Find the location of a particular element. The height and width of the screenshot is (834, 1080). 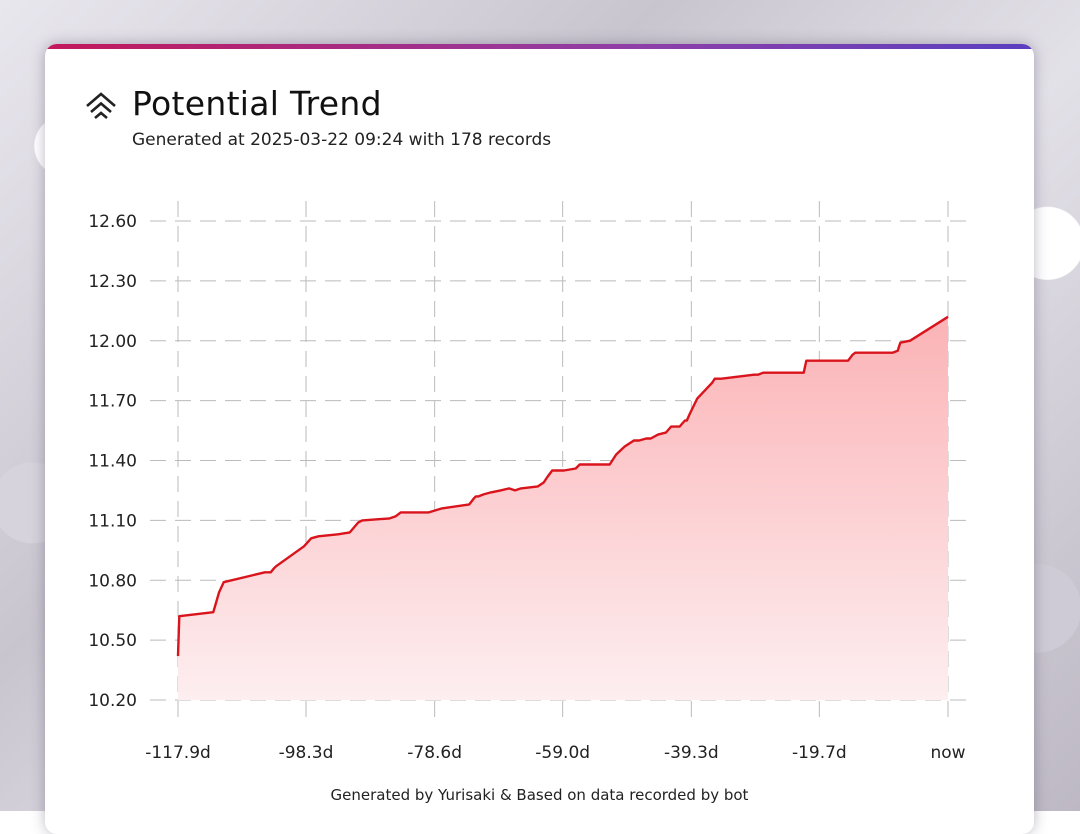

y-tick-label: 12.60 is located at coordinates (112, 222).